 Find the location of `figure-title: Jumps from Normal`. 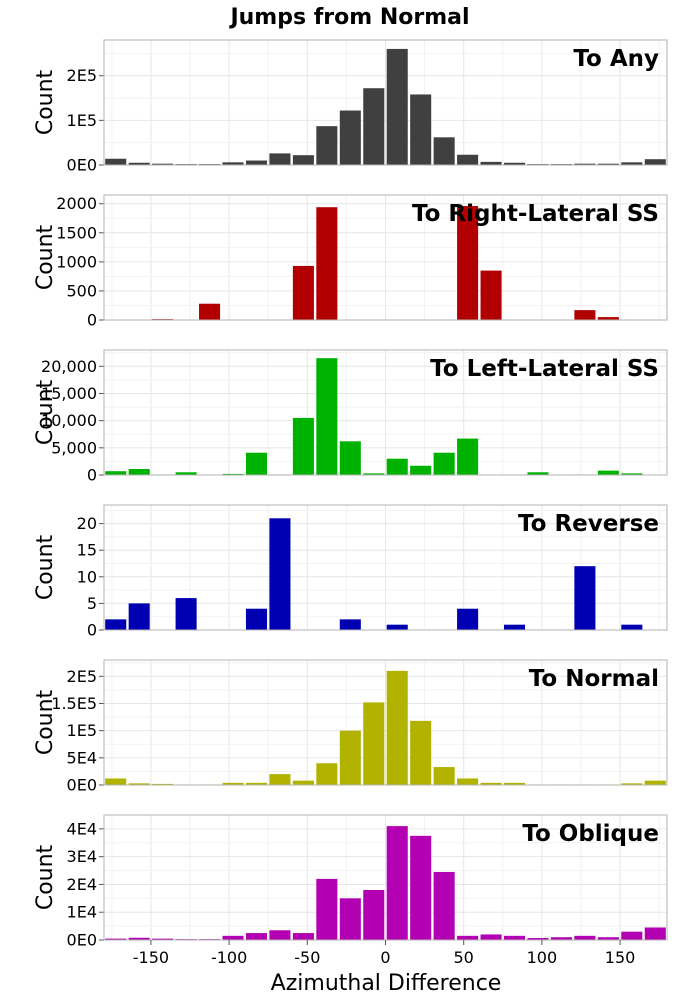

figure-title: Jumps from Normal is located at coordinates (348, 17).